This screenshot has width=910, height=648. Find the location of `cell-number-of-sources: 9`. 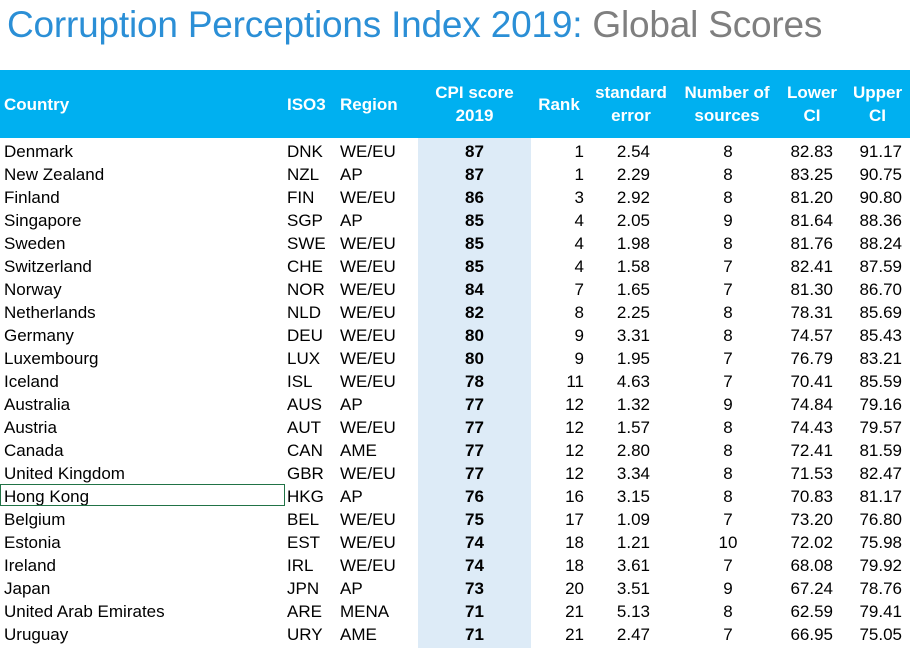

cell-number-of-sources: 9 is located at coordinates (728, 404).